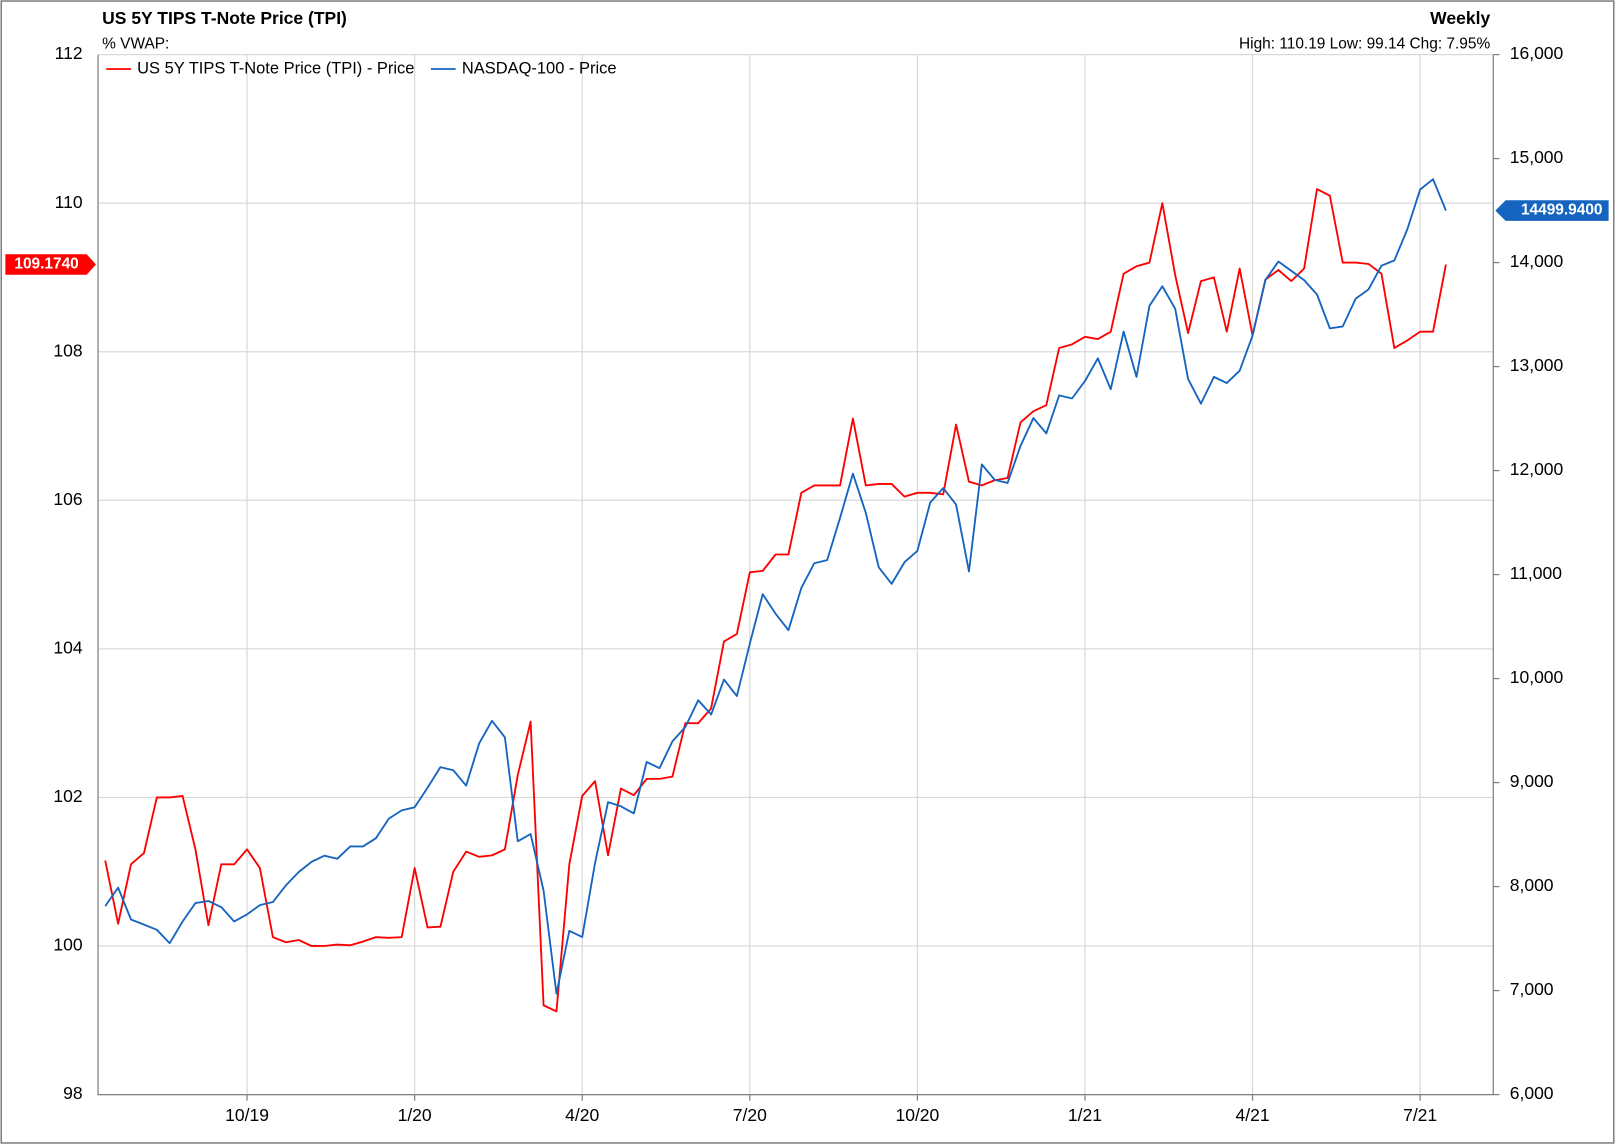  I want to click on x-tick-label: 4/21, so click(1253, 1115).